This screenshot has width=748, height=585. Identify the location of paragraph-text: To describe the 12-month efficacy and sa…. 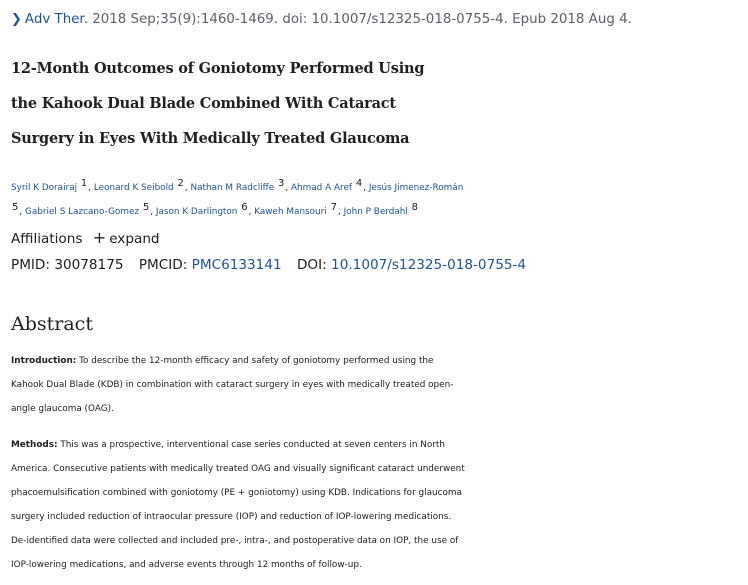
(256, 361).